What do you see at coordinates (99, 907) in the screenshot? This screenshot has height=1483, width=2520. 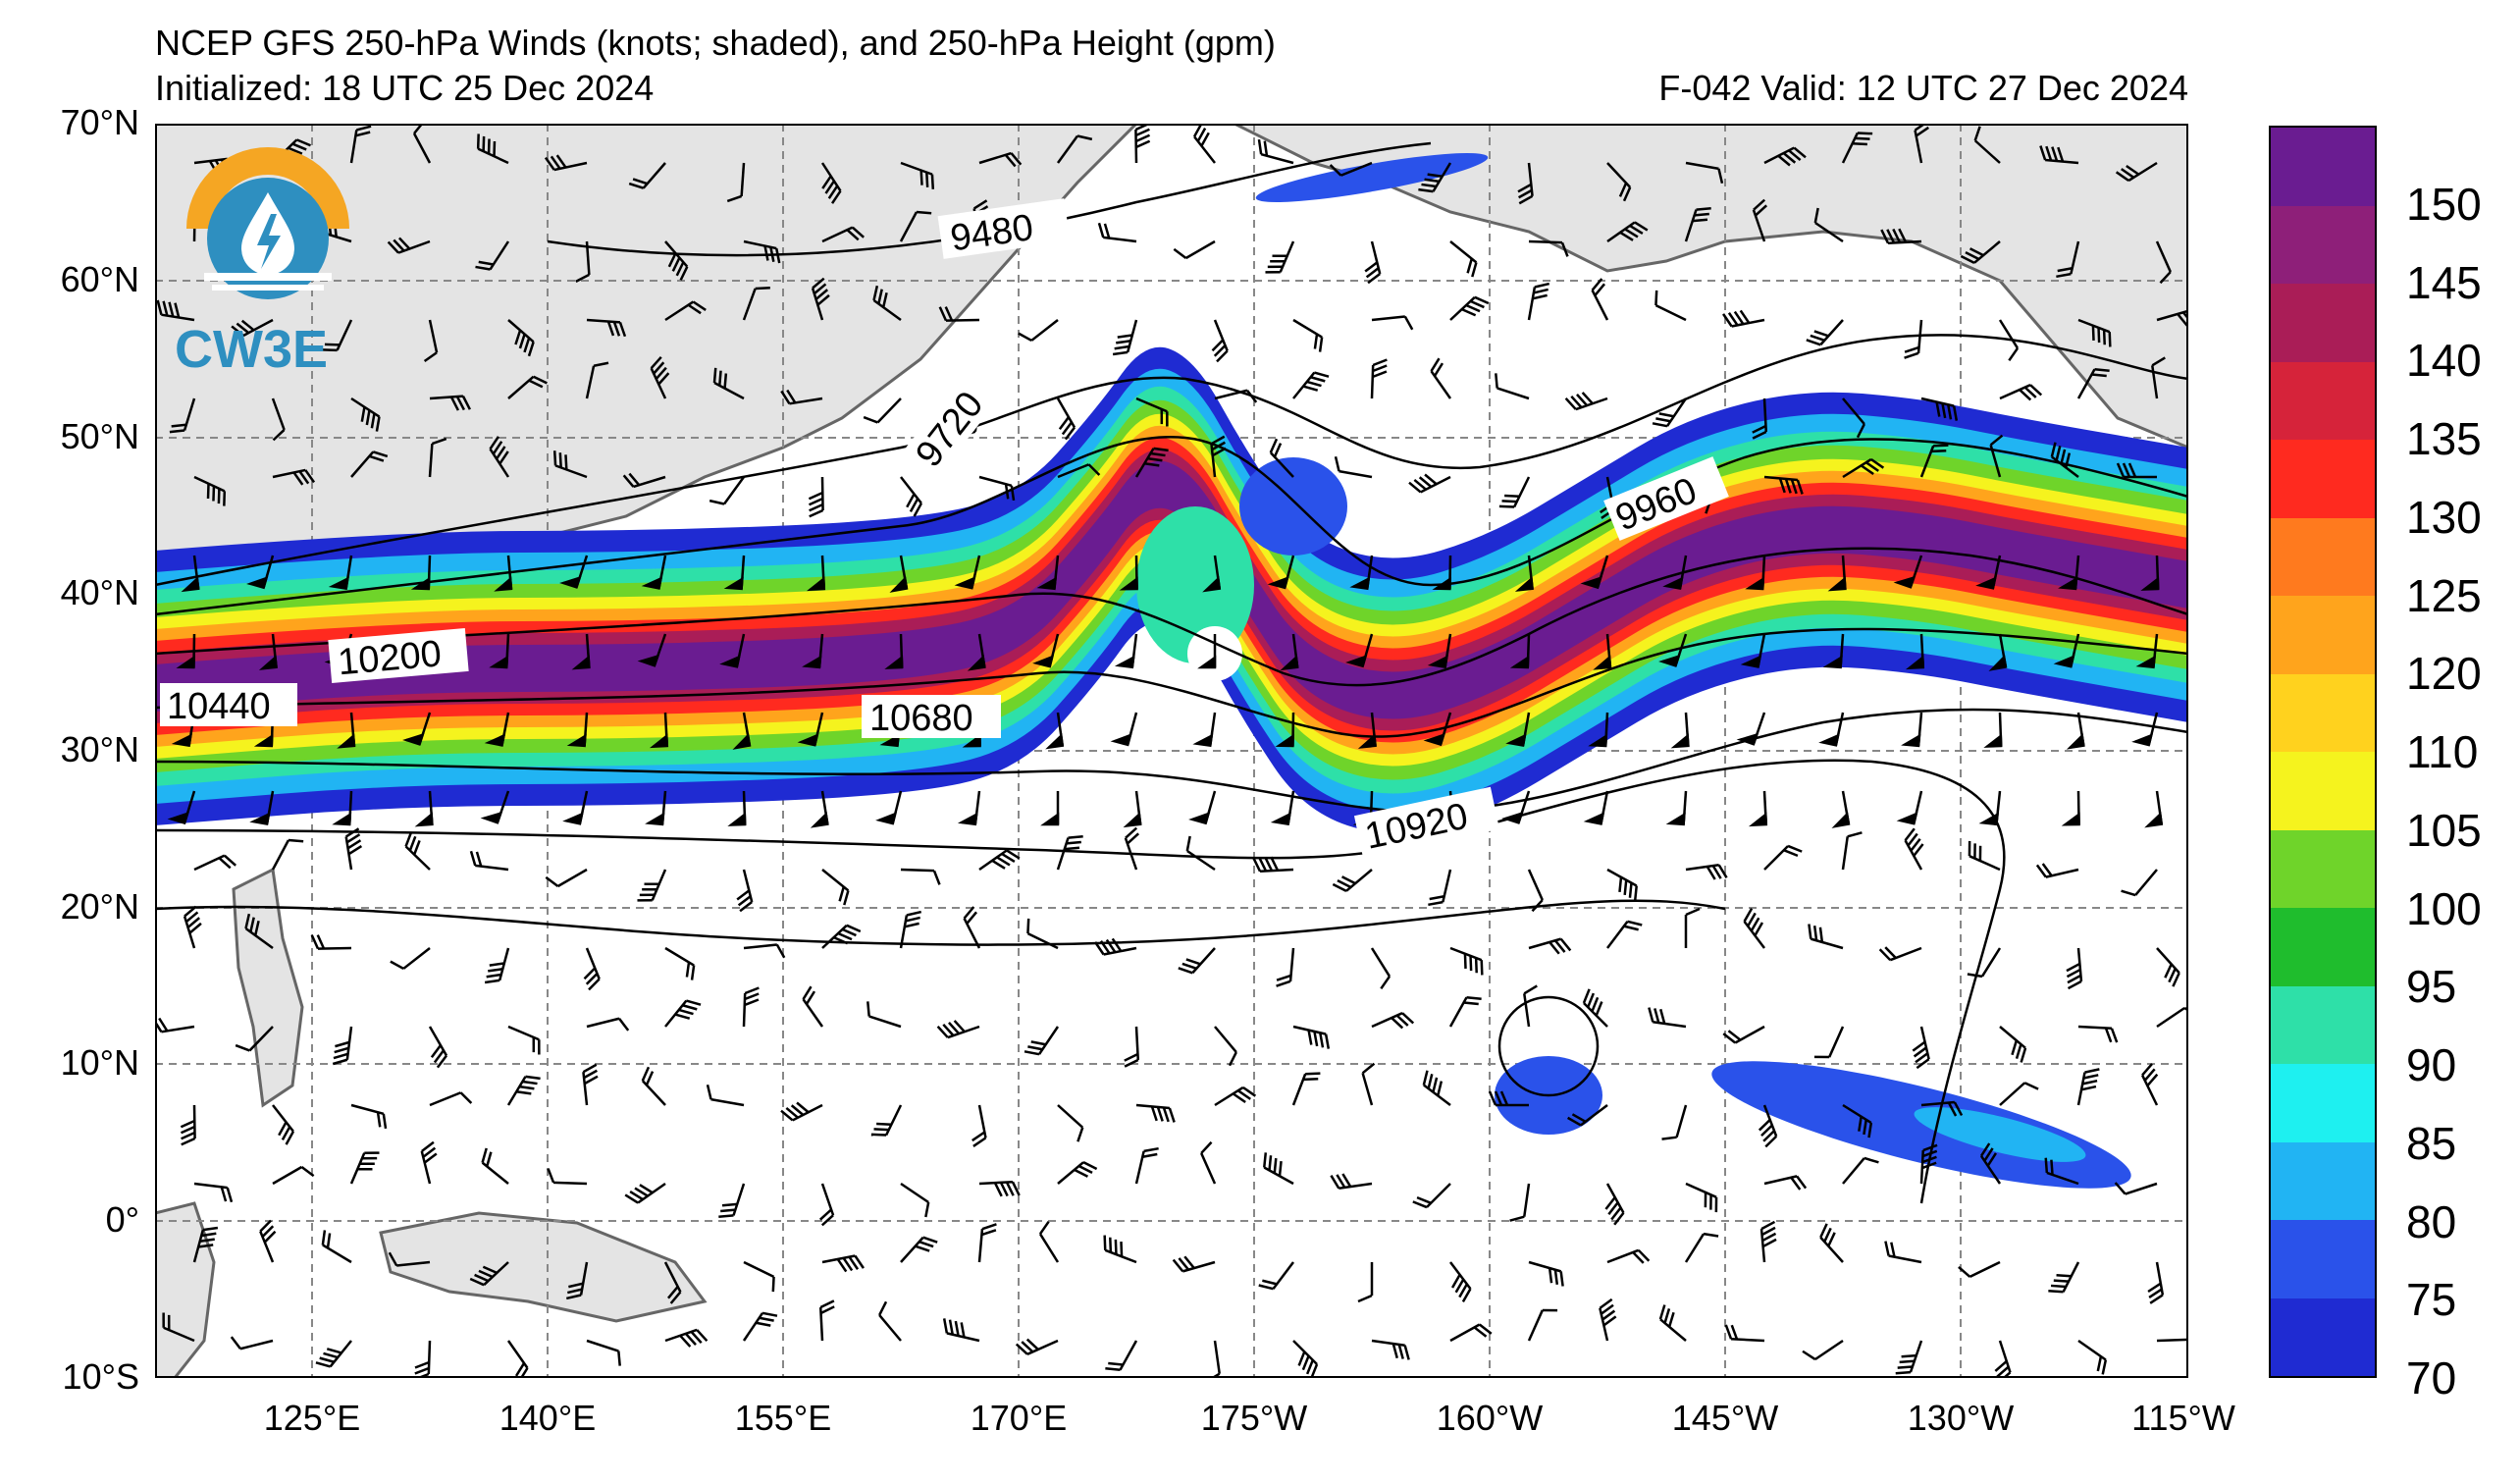 I see `lat-label-20n: 20°N` at bounding box center [99, 907].